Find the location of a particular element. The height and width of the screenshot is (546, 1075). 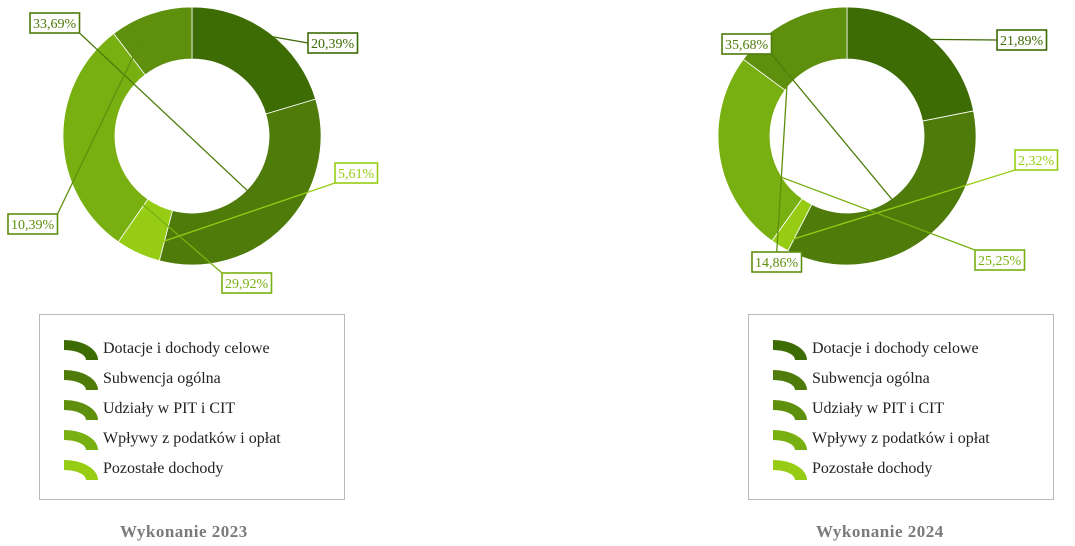

data-label-text: 14,86% is located at coordinates (777, 263).